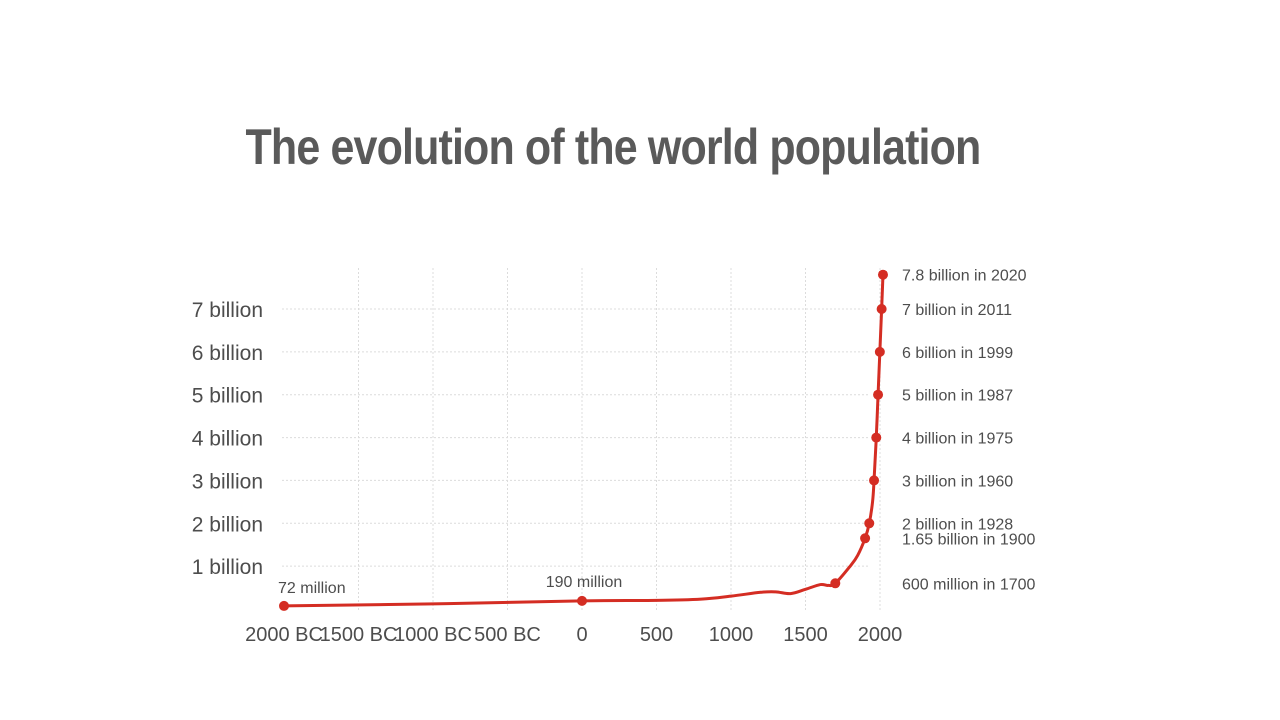 This screenshot has width=1280, height=720. What do you see at coordinates (731, 635) in the screenshot?
I see `x-tick-label: 1000` at bounding box center [731, 635].